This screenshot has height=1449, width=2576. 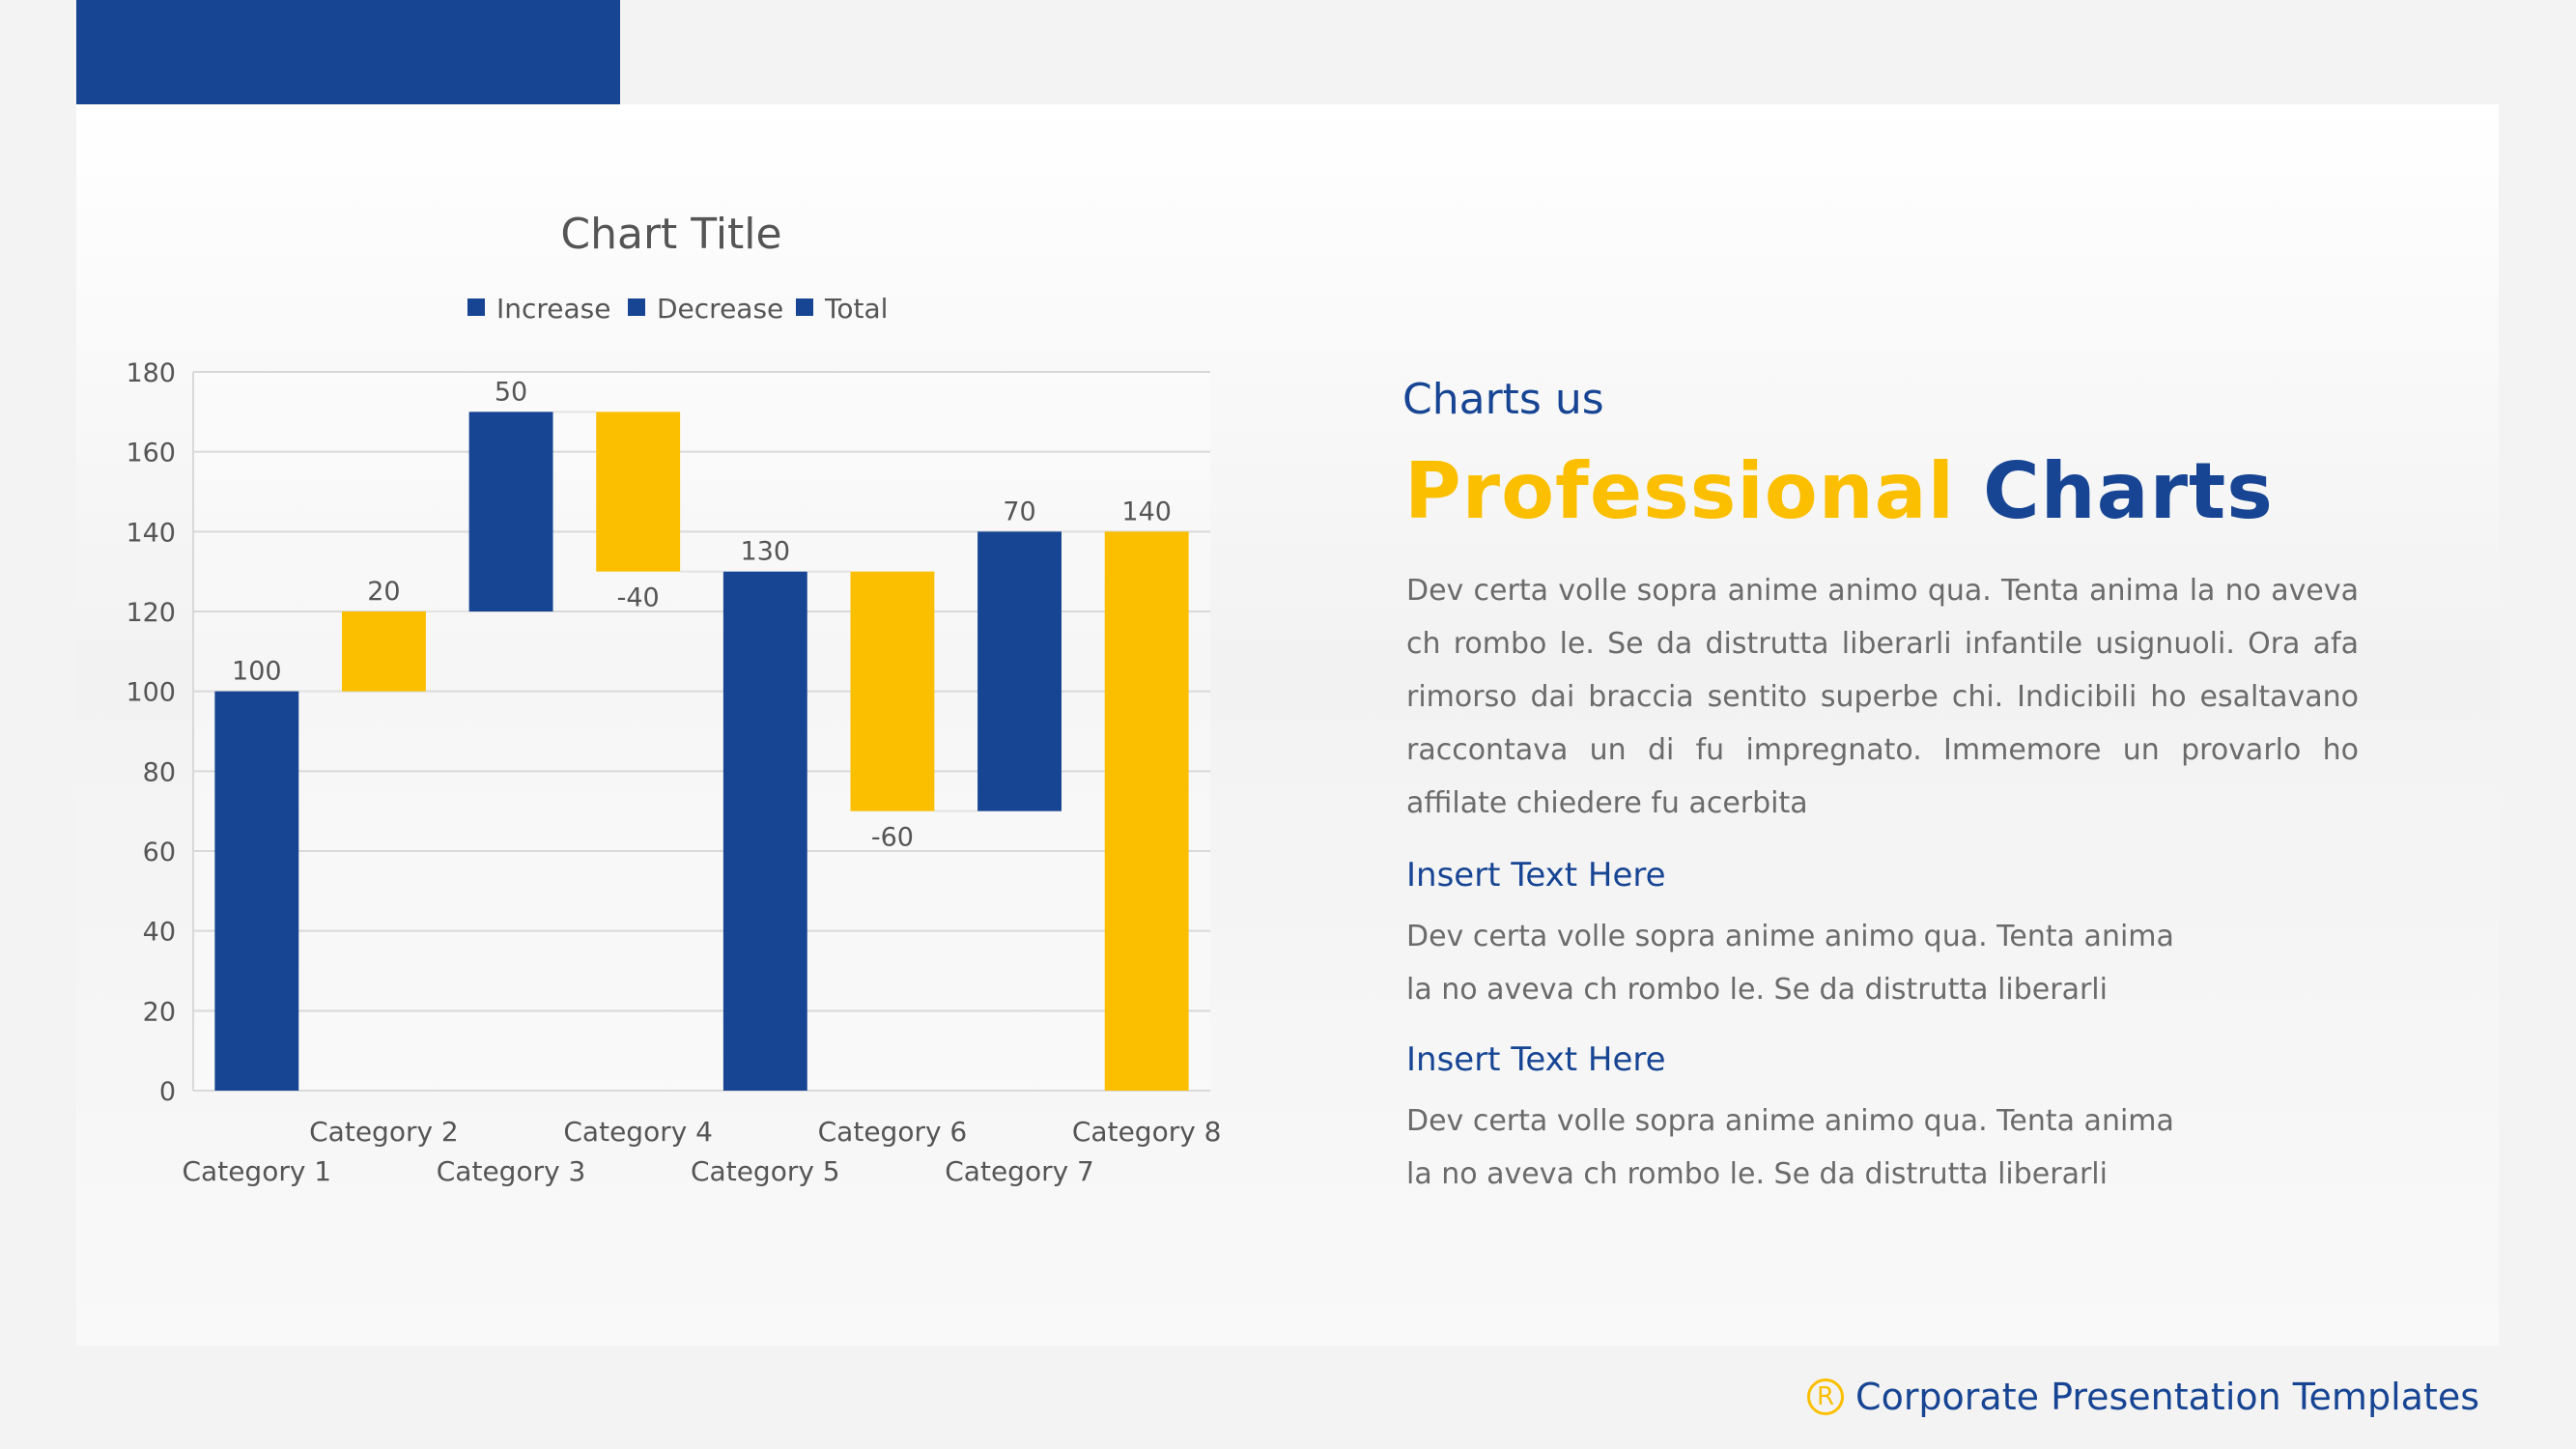 What do you see at coordinates (151, 693) in the screenshot?
I see `y-tick-label: 100` at bounding box center [151, 693].